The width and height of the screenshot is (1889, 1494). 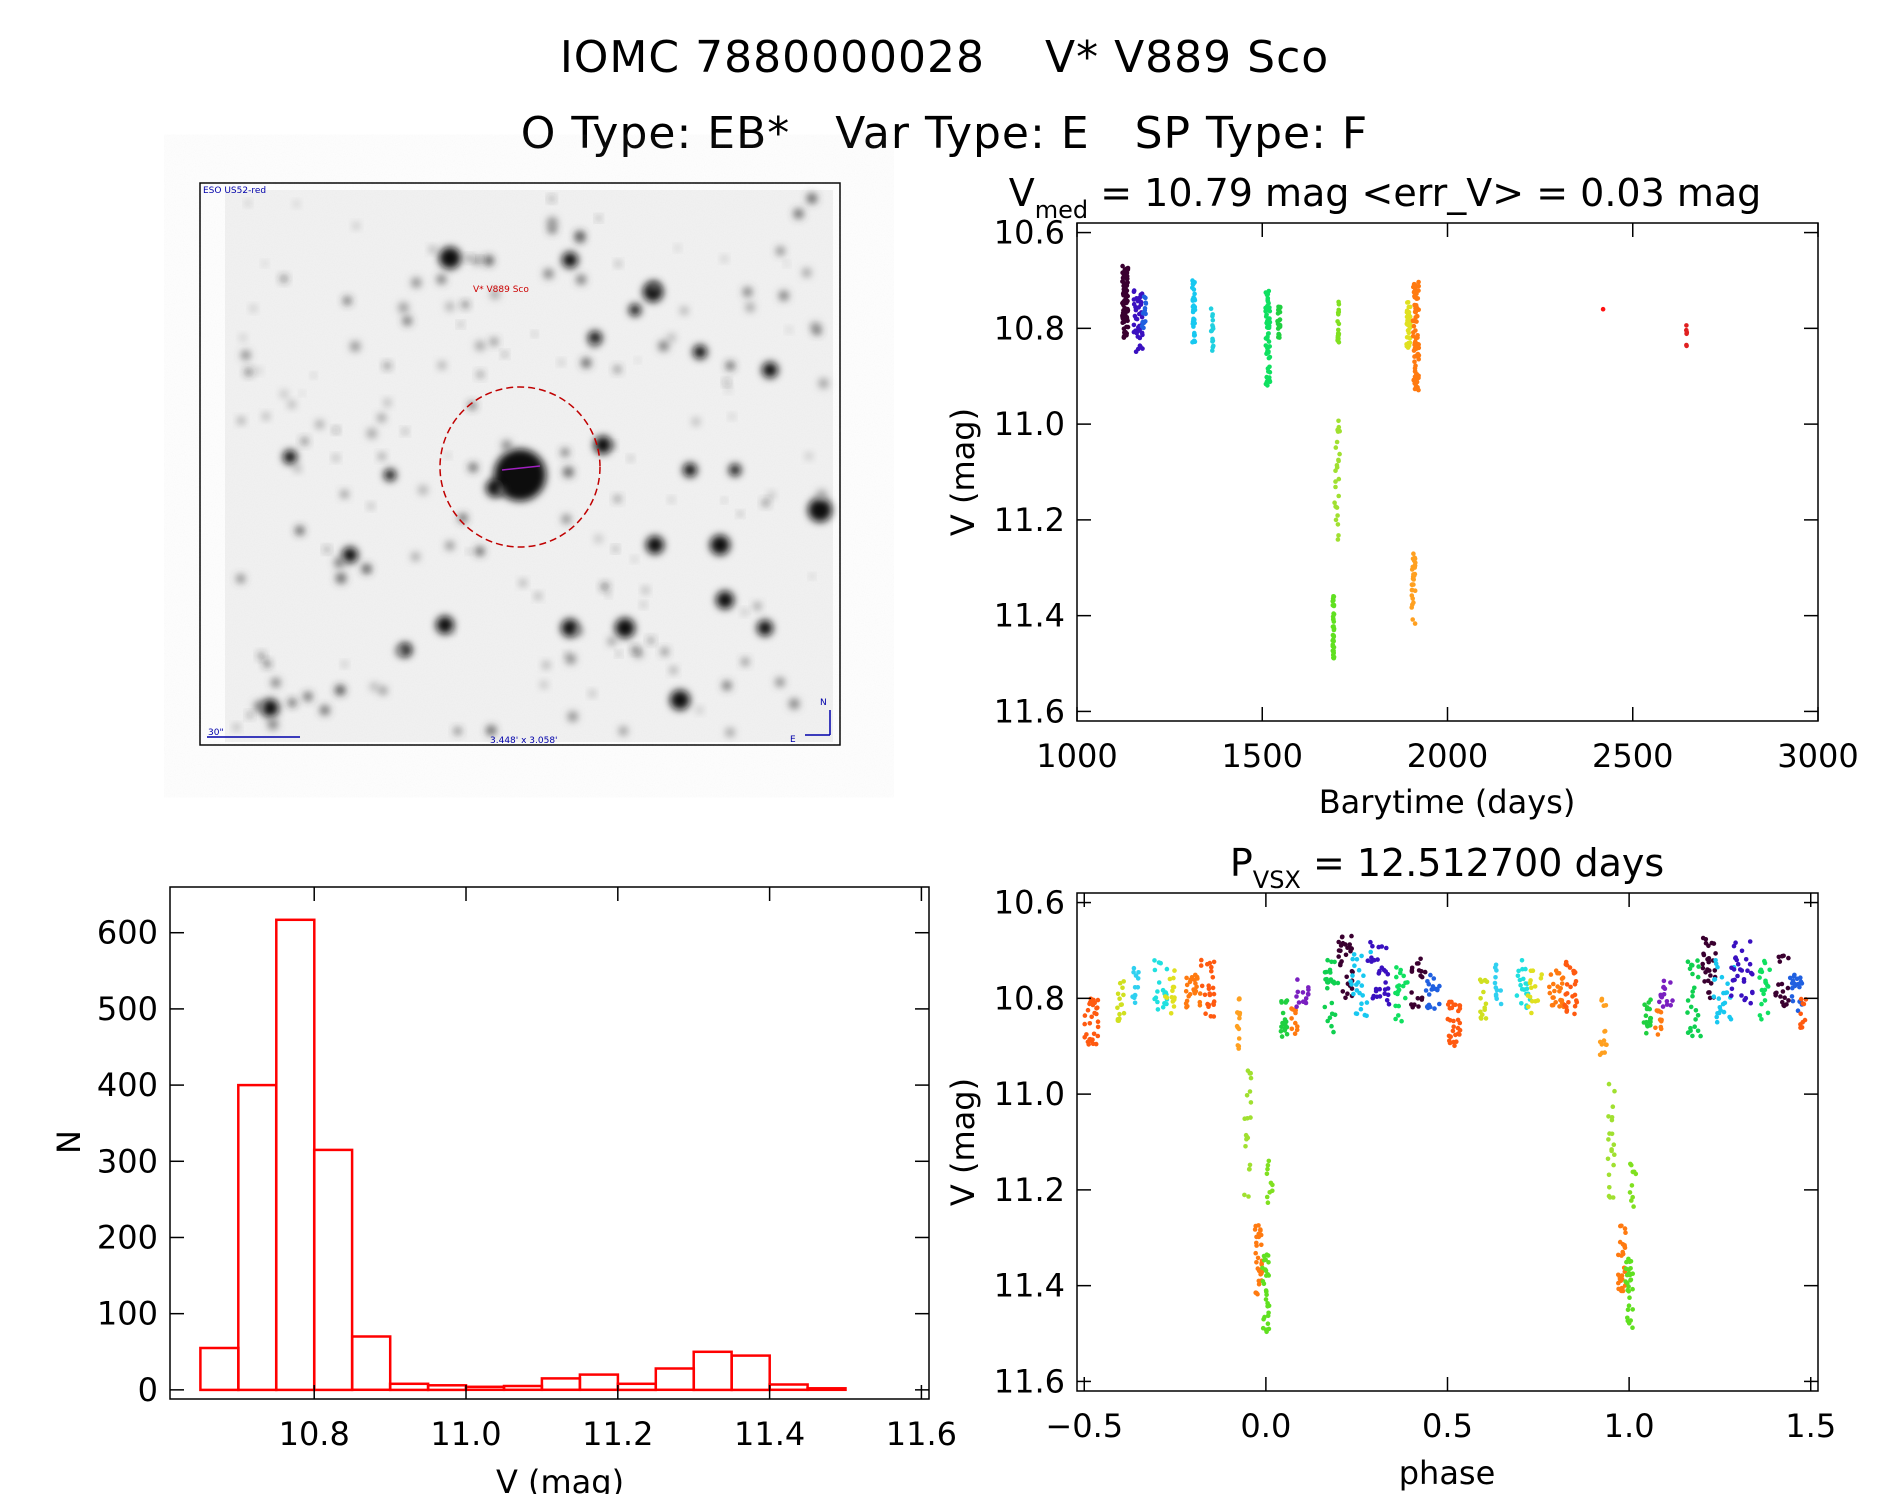 I want to click on header-line-1: IOMC 7880000028 V* V889 Sco, so click(x=944, y=57).